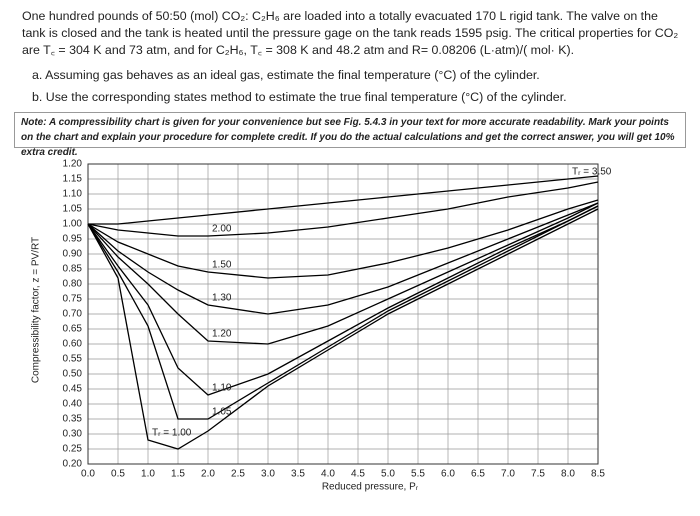 Image resolution: width=700 pixels, height=516 pixels. What do you see at coordinates (222, 265) in the screenshot?
I see `curve-label: 1.50` at bounding box center [222, 265].